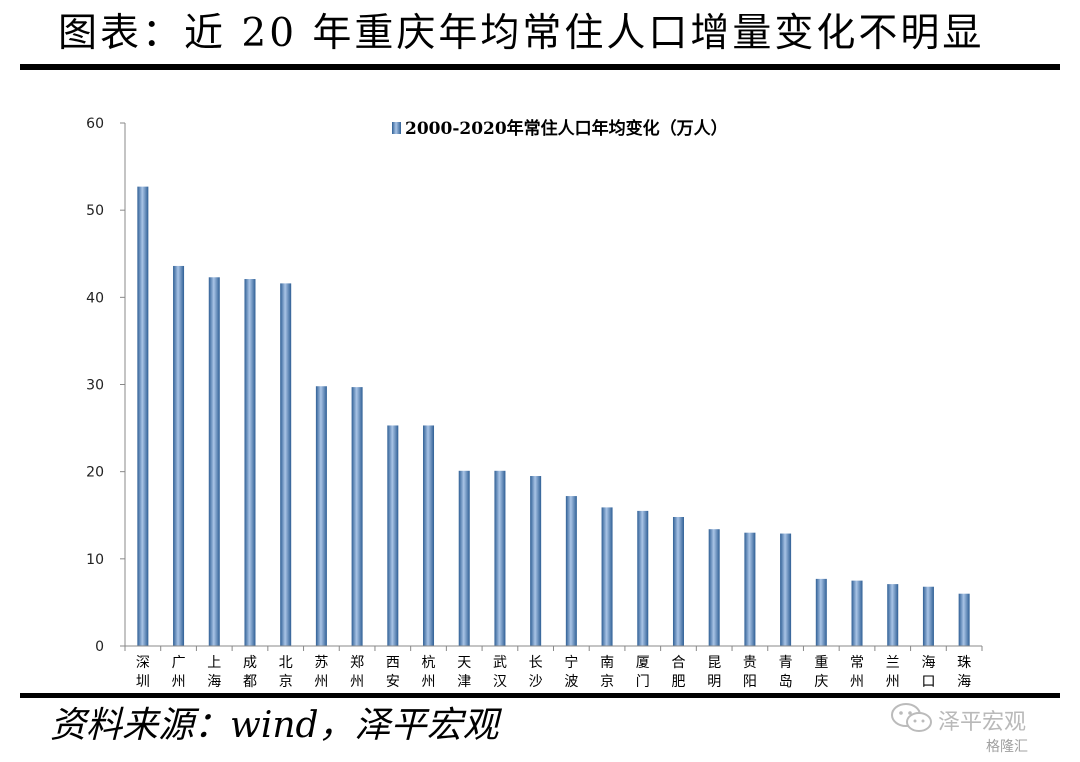  Describe the element at coordinates (393, 672) in the screenshot. I see `x-tick-label: 西安` at that location.